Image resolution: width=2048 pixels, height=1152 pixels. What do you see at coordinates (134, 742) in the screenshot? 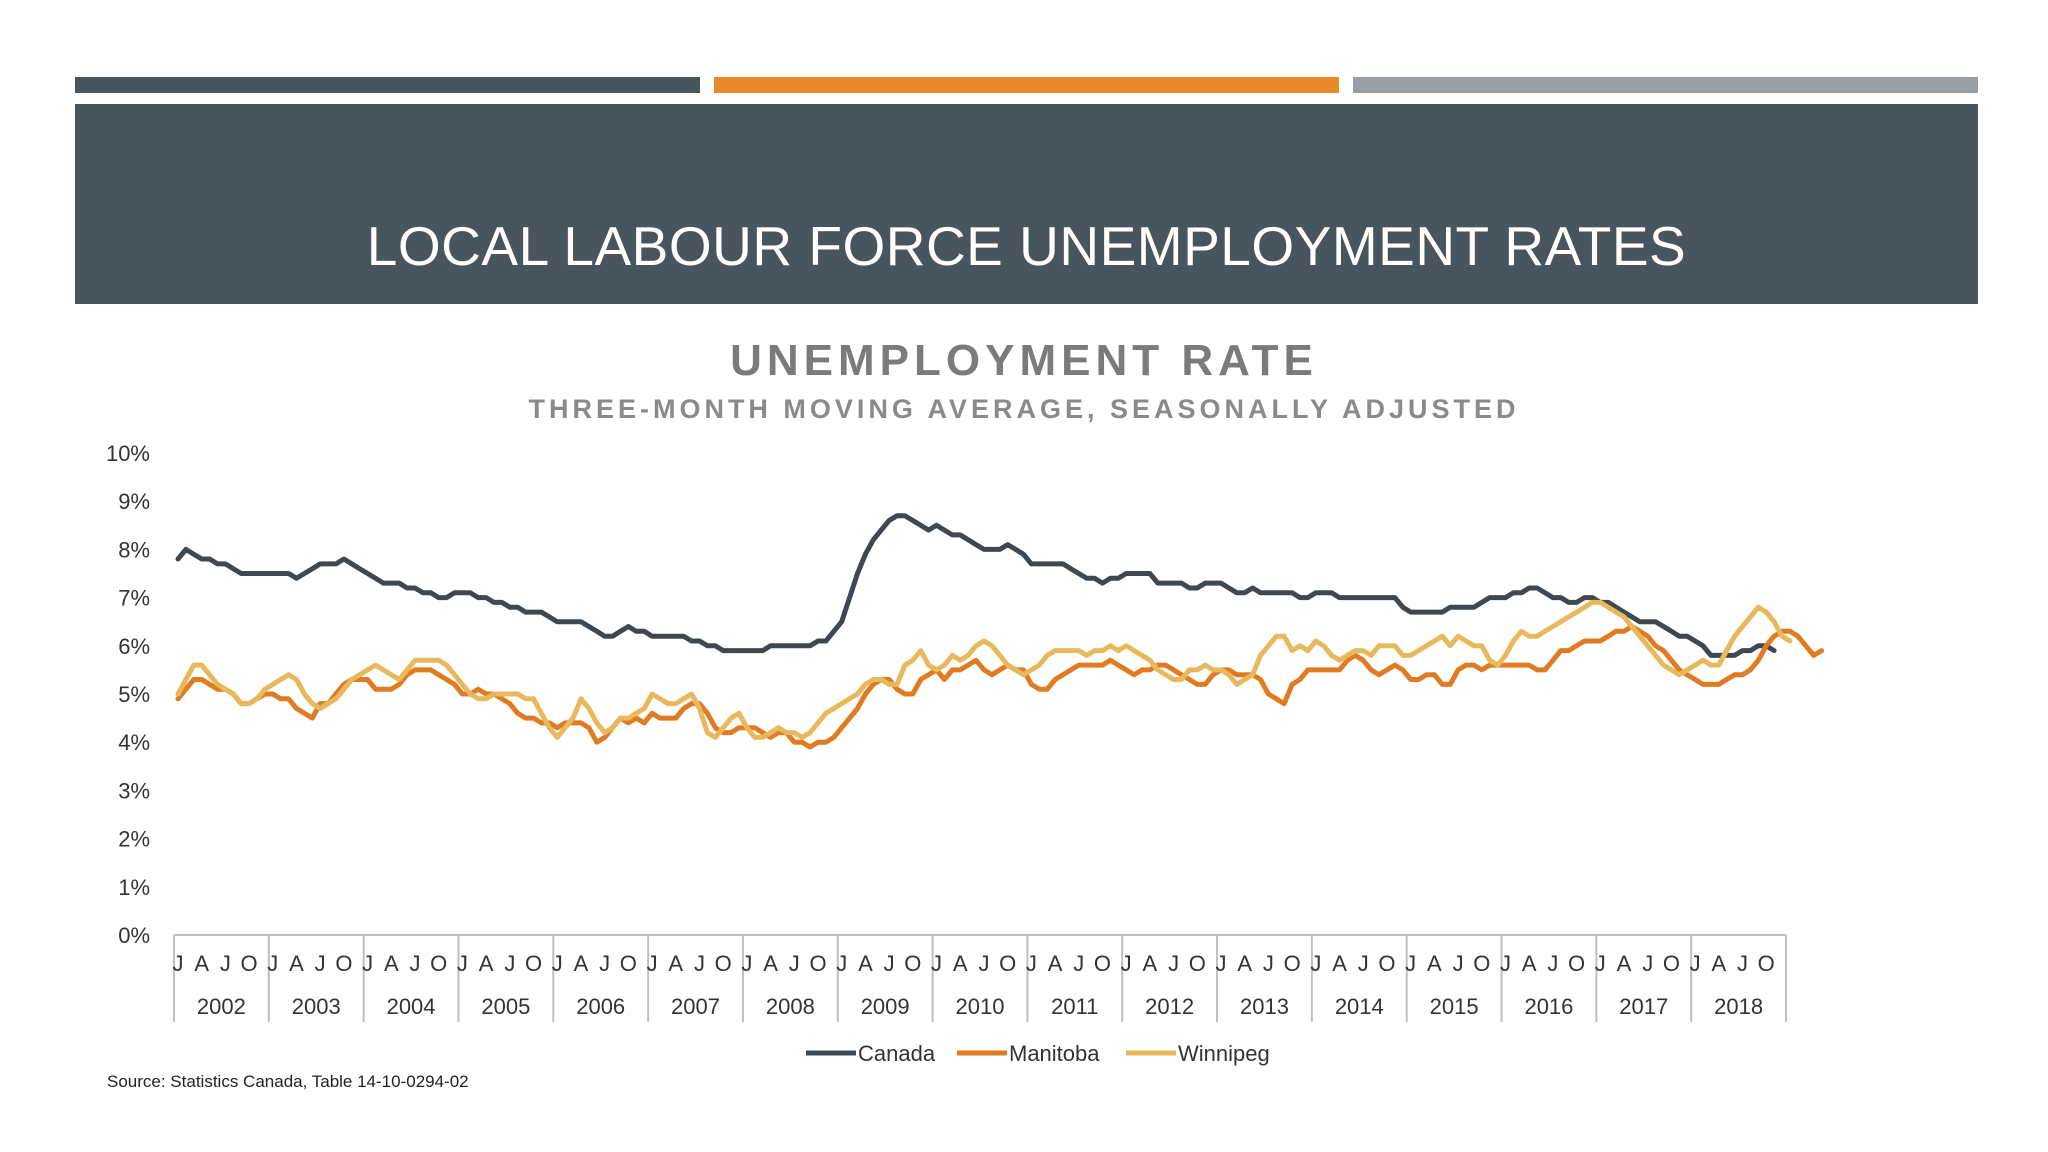
I see `y-tick-label: 4%` at bounding box center [134, 742].